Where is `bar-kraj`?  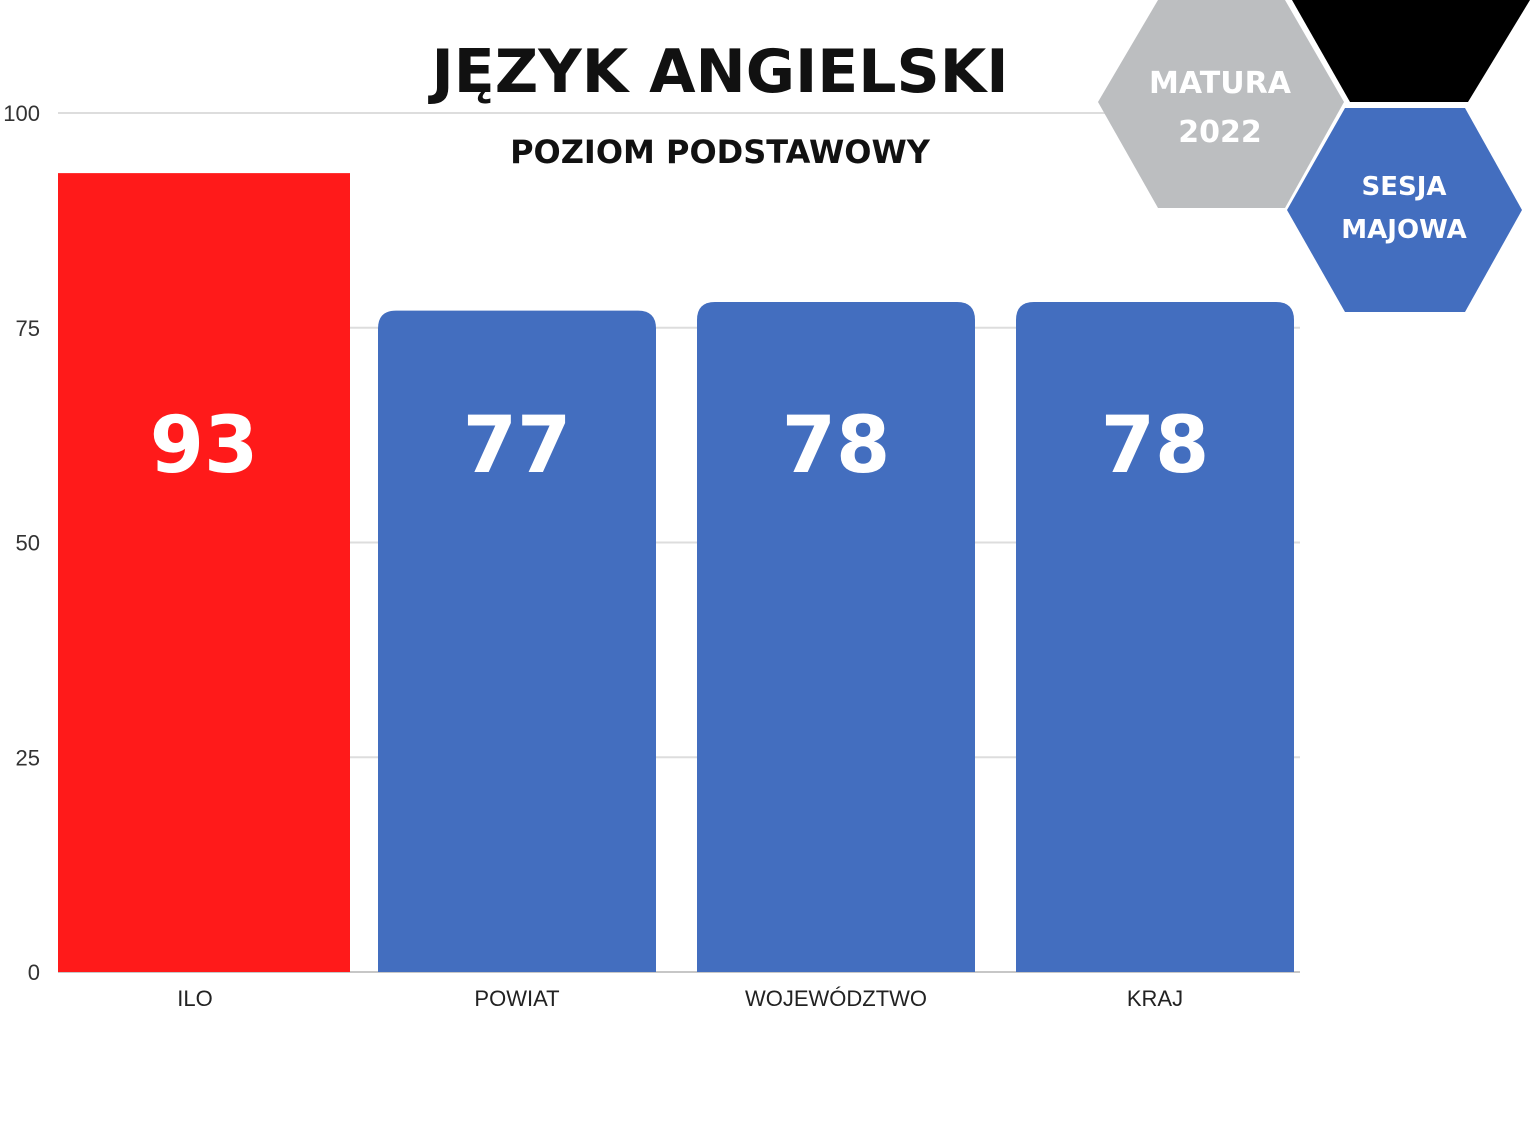 bar-kraj is located at coordinates (1155, 637).